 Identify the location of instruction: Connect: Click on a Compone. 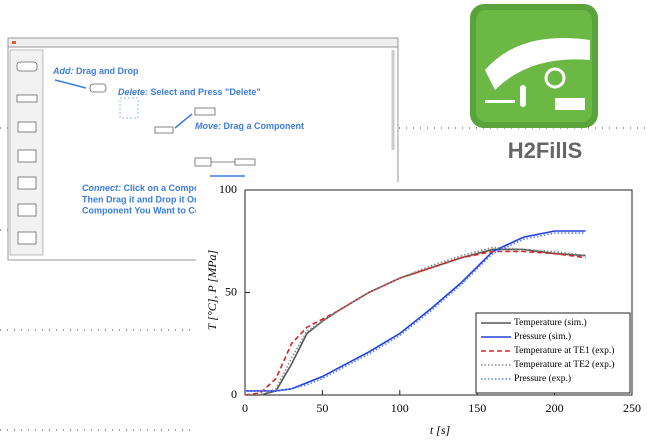
(146, 188).